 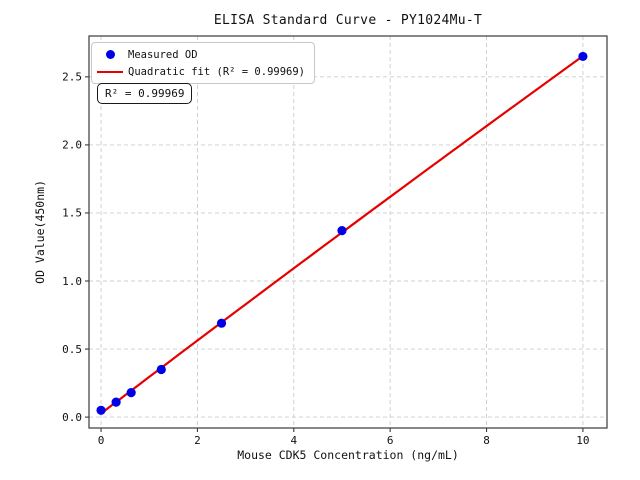 I want to click on y-tick-label: 2.0, so click(x=72, y=145).